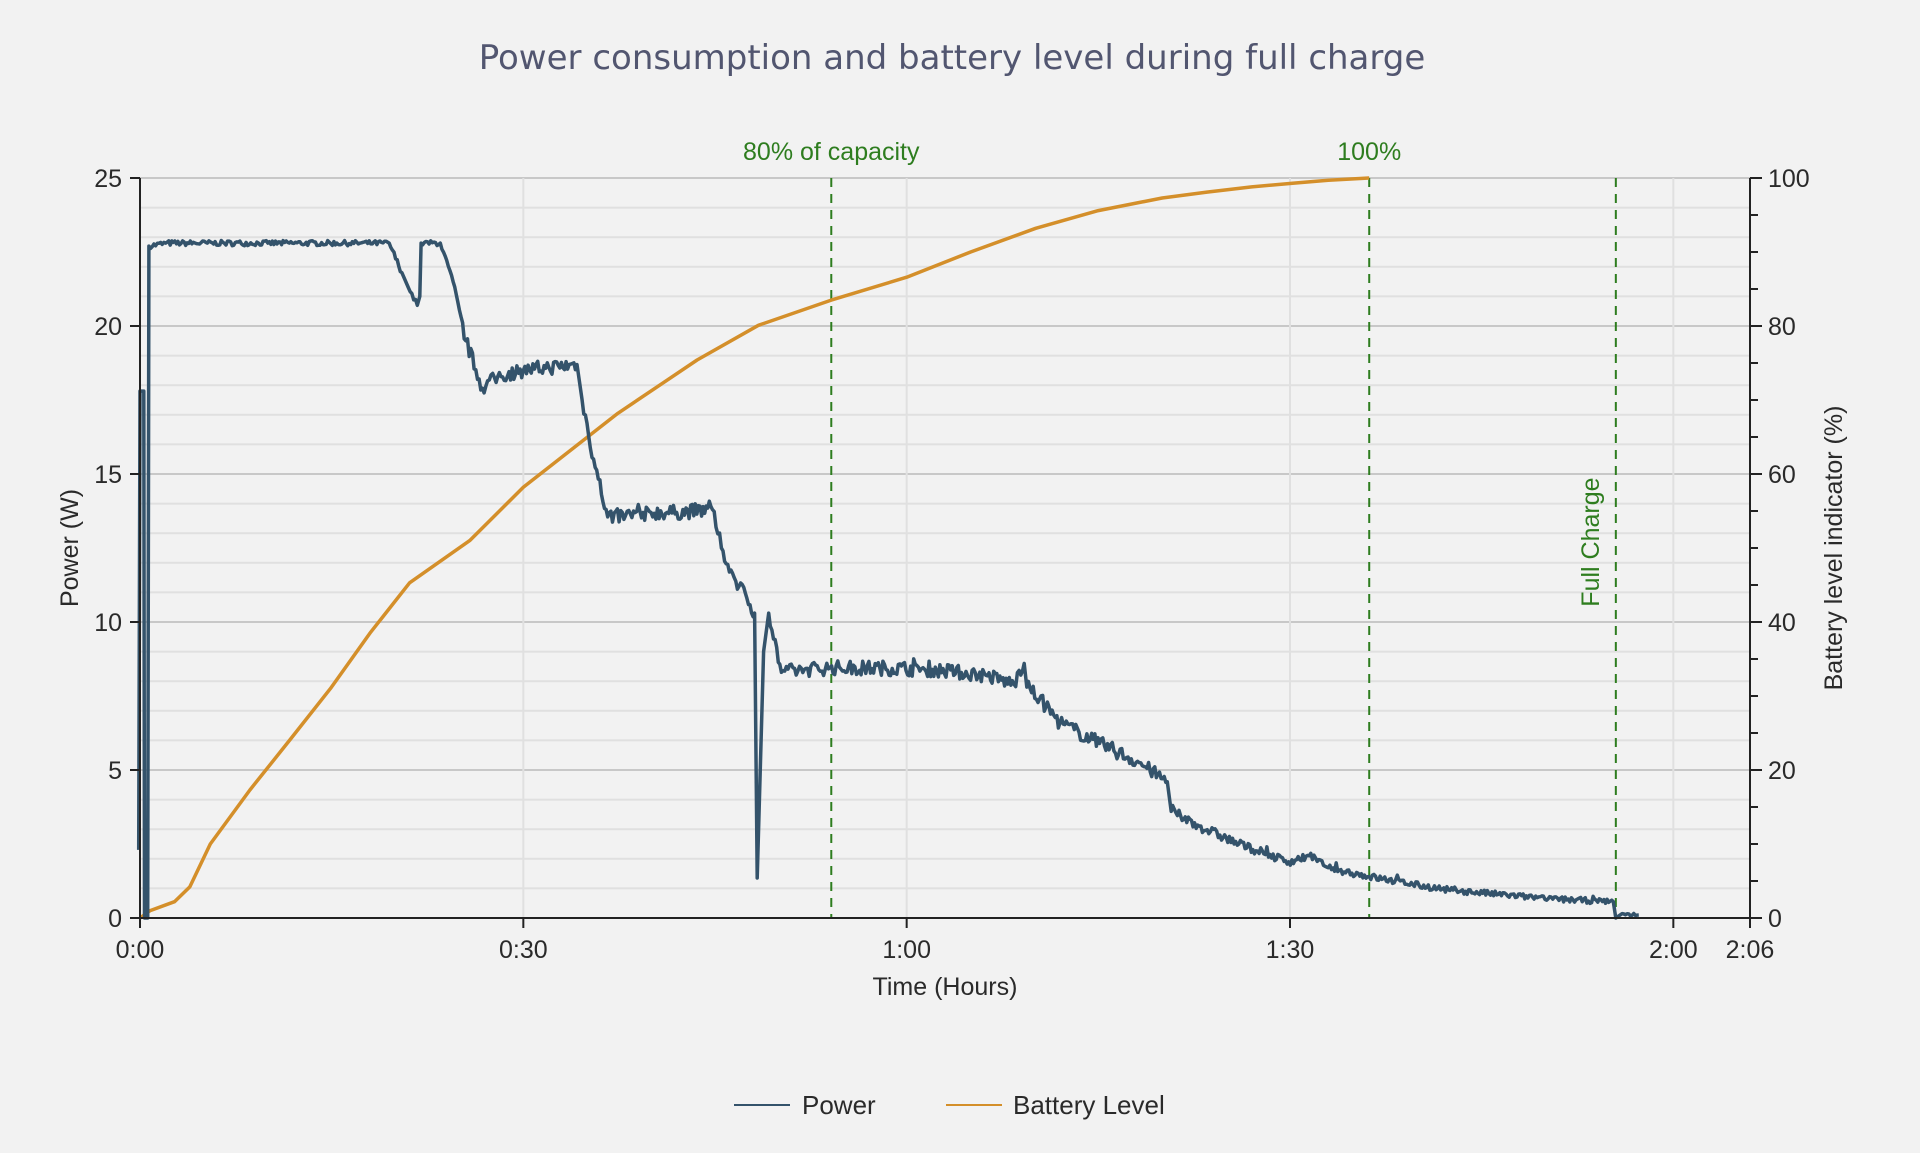  Describe the element at coordinates (1591, 541) in the screenshot. I see `annotation-label: Full Charge` at that location.